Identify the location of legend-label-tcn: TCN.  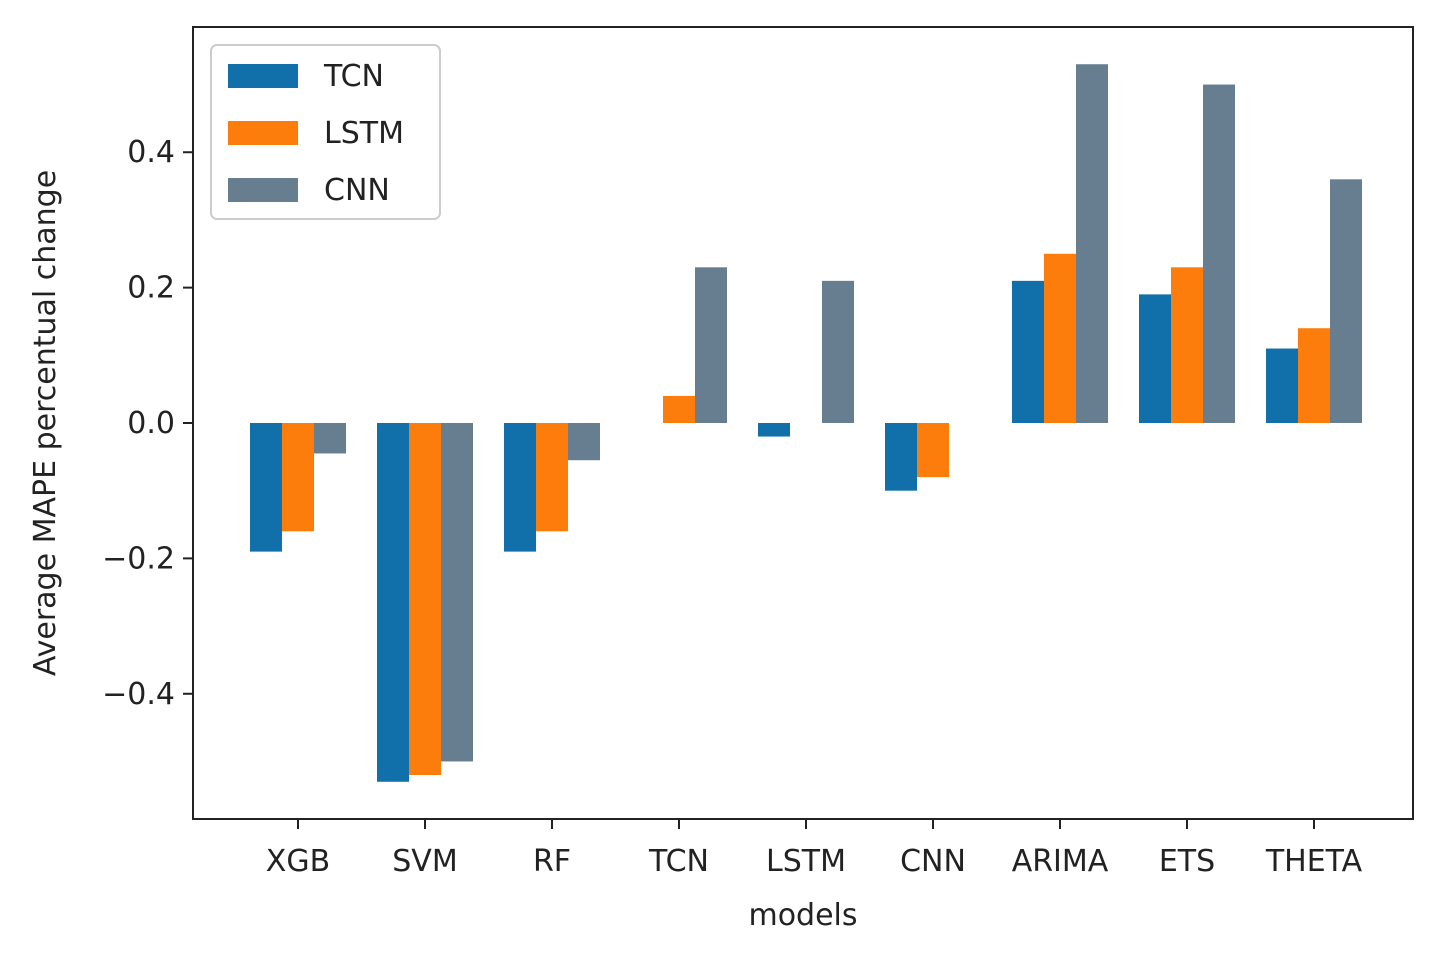
(353, 76).